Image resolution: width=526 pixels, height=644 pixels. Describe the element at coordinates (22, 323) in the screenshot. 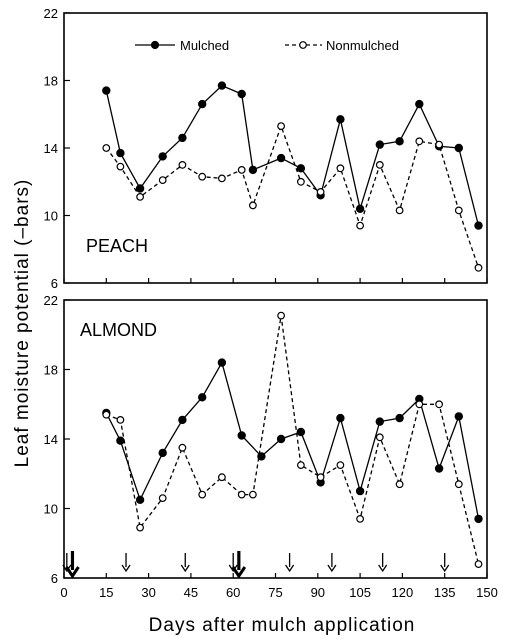

I see `y-axis-title: Leaf moisture potential (–bars)` at that location.